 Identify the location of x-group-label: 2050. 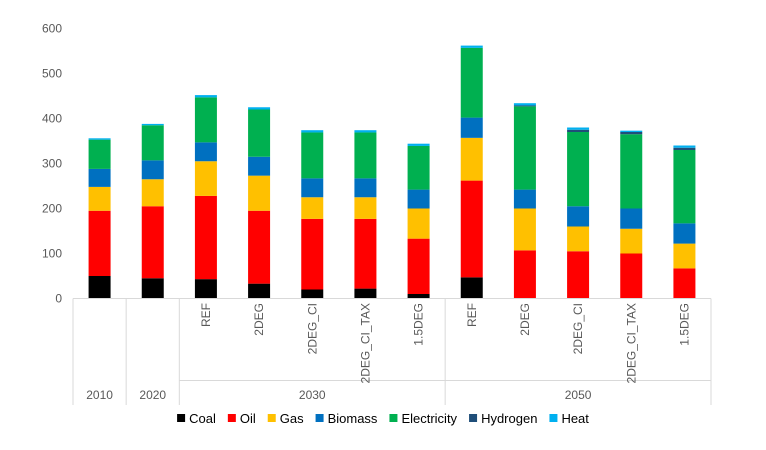
(578, 395).